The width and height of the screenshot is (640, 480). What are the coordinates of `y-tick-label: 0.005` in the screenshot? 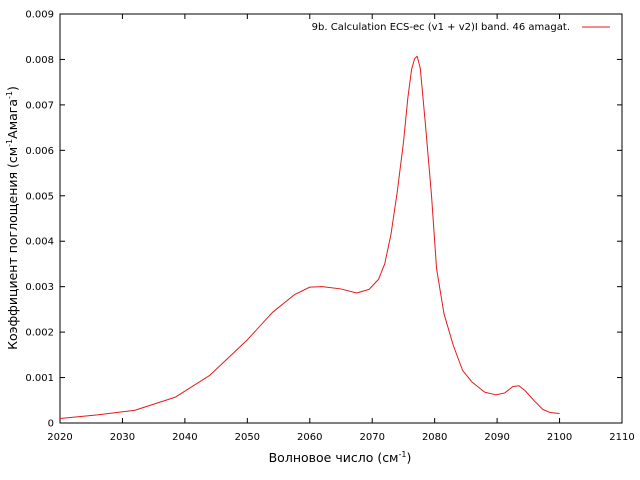 It's located at (39, 196).